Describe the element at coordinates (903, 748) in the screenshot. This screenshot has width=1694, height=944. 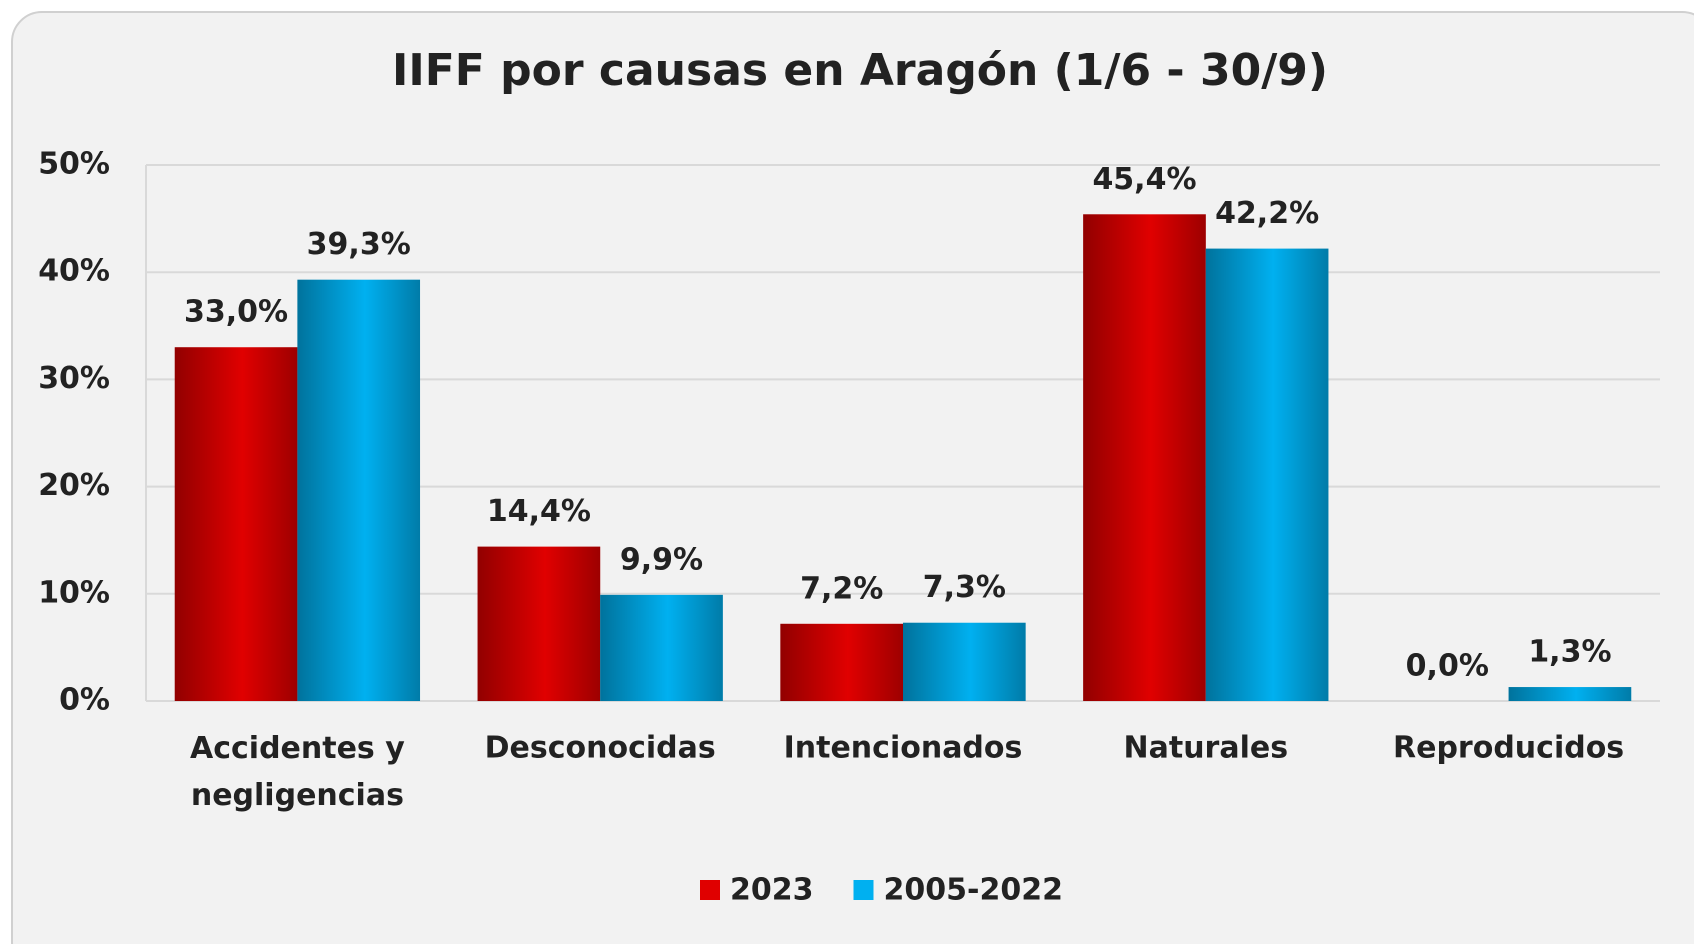
I see `x-tick-label: Intencionados` at that location.